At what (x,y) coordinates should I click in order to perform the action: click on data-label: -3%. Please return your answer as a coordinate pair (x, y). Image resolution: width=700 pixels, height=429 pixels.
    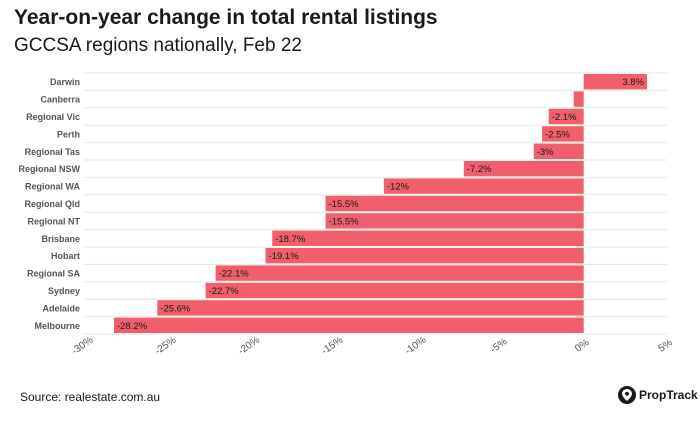
    Looking at the image, I should click on (545, 152).